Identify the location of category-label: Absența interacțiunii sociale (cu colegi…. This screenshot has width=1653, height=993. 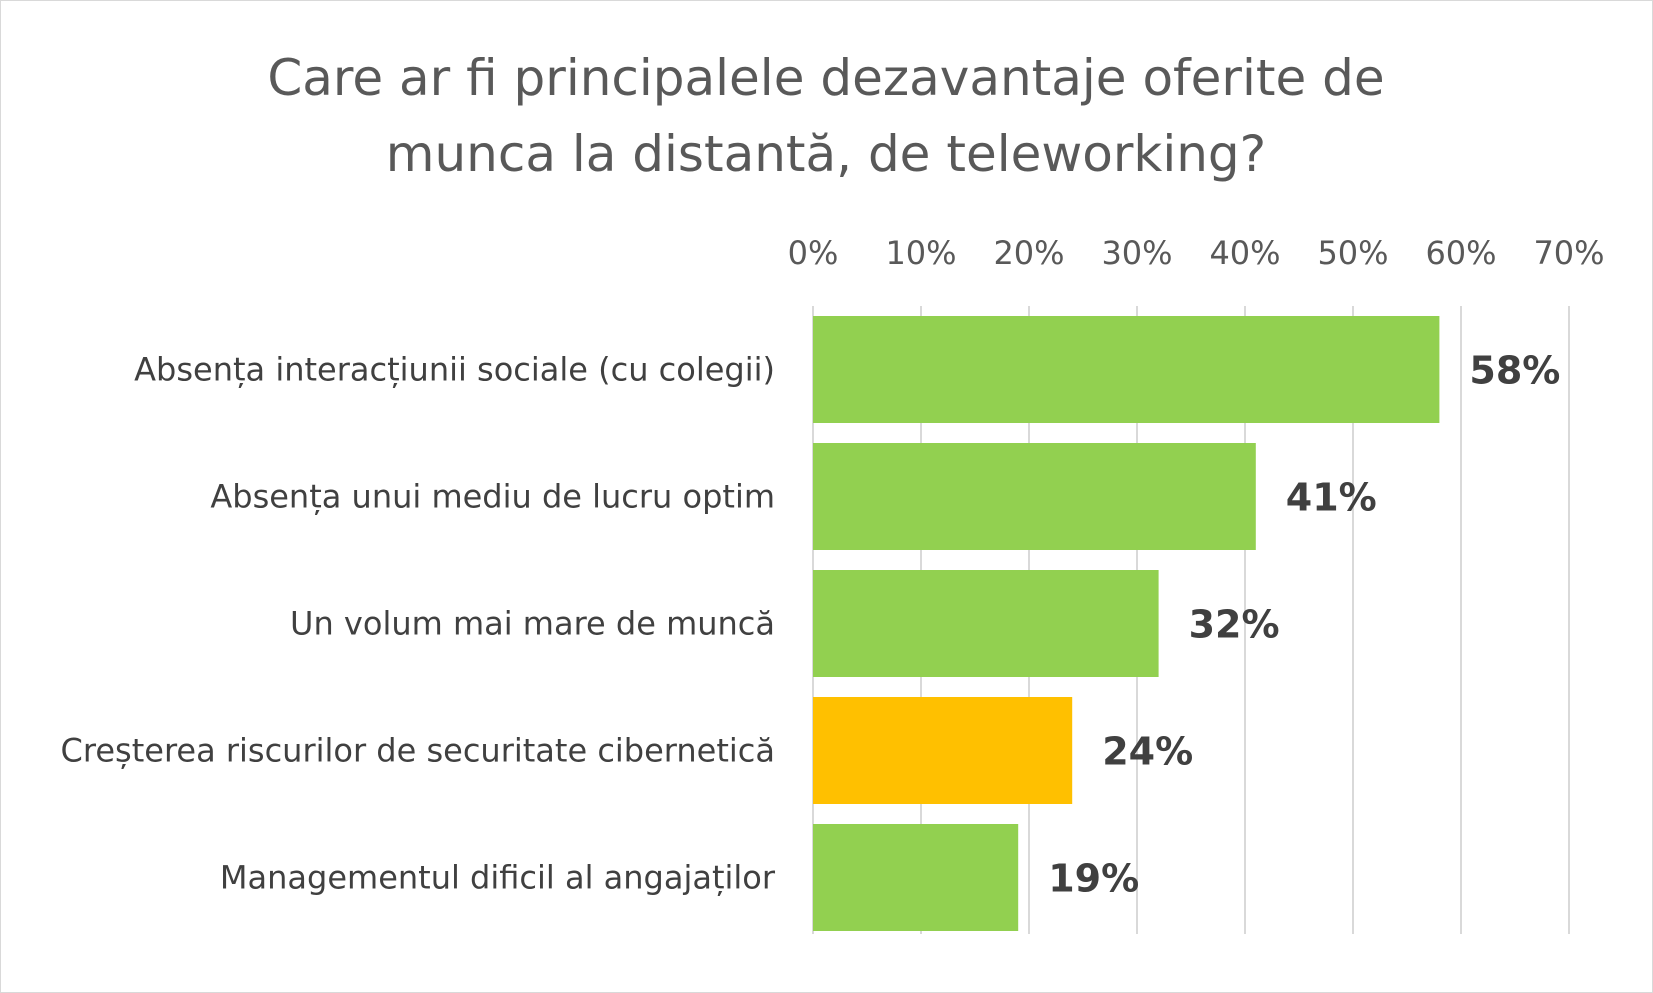
(454, 370).